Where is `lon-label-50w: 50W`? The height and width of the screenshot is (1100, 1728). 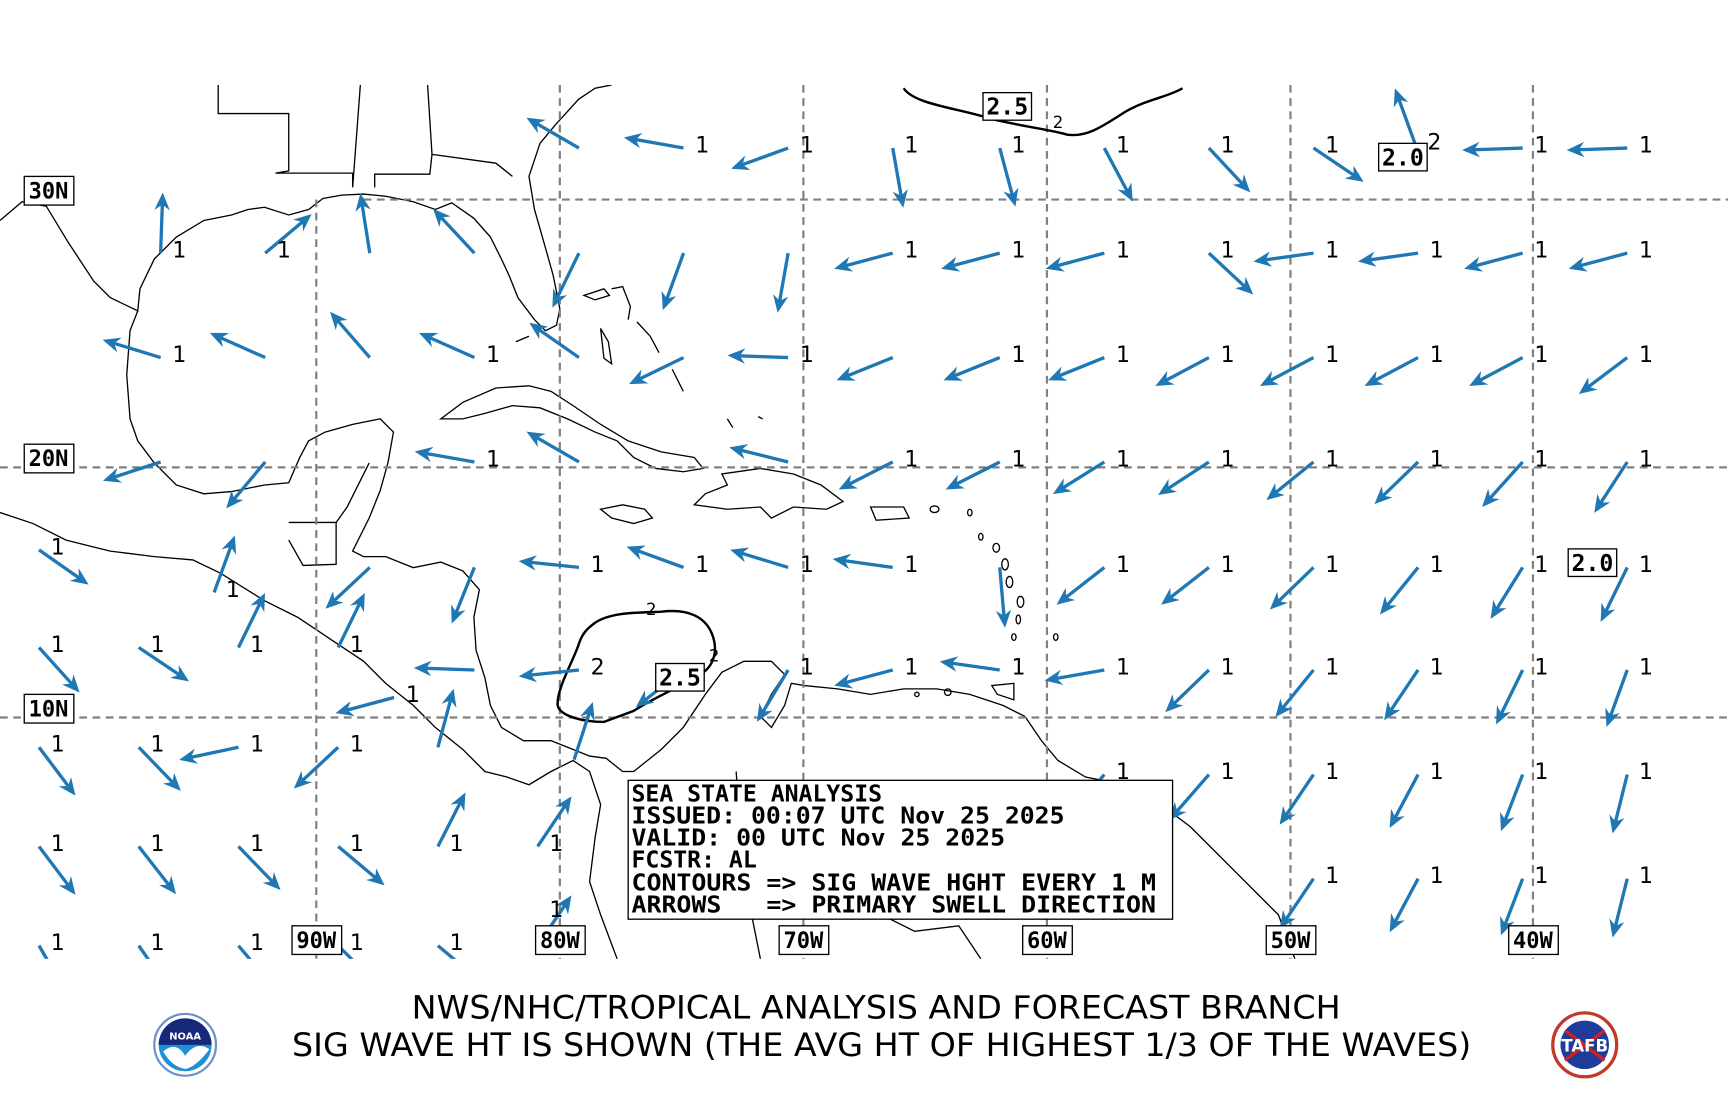
lon-label-50w: 50W is located at coordinates (1291, 941).